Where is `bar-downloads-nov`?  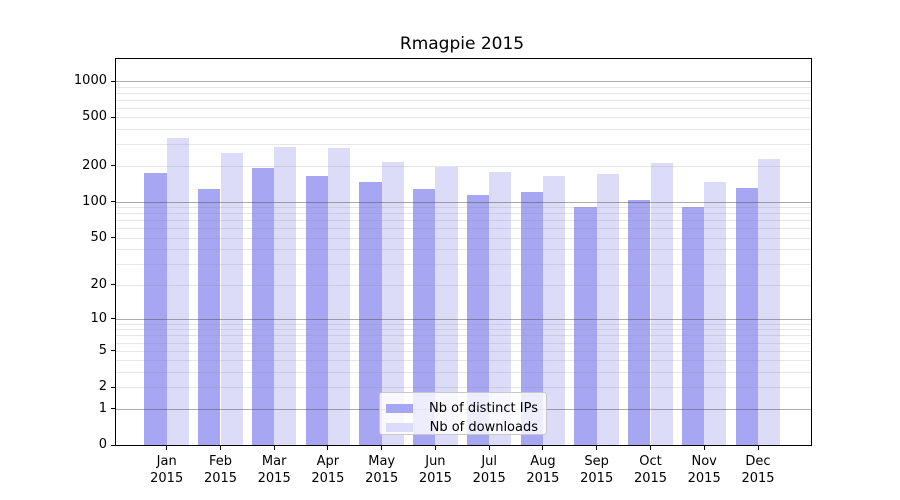
bar-downloads-nov is located at coordinates (715, 313).